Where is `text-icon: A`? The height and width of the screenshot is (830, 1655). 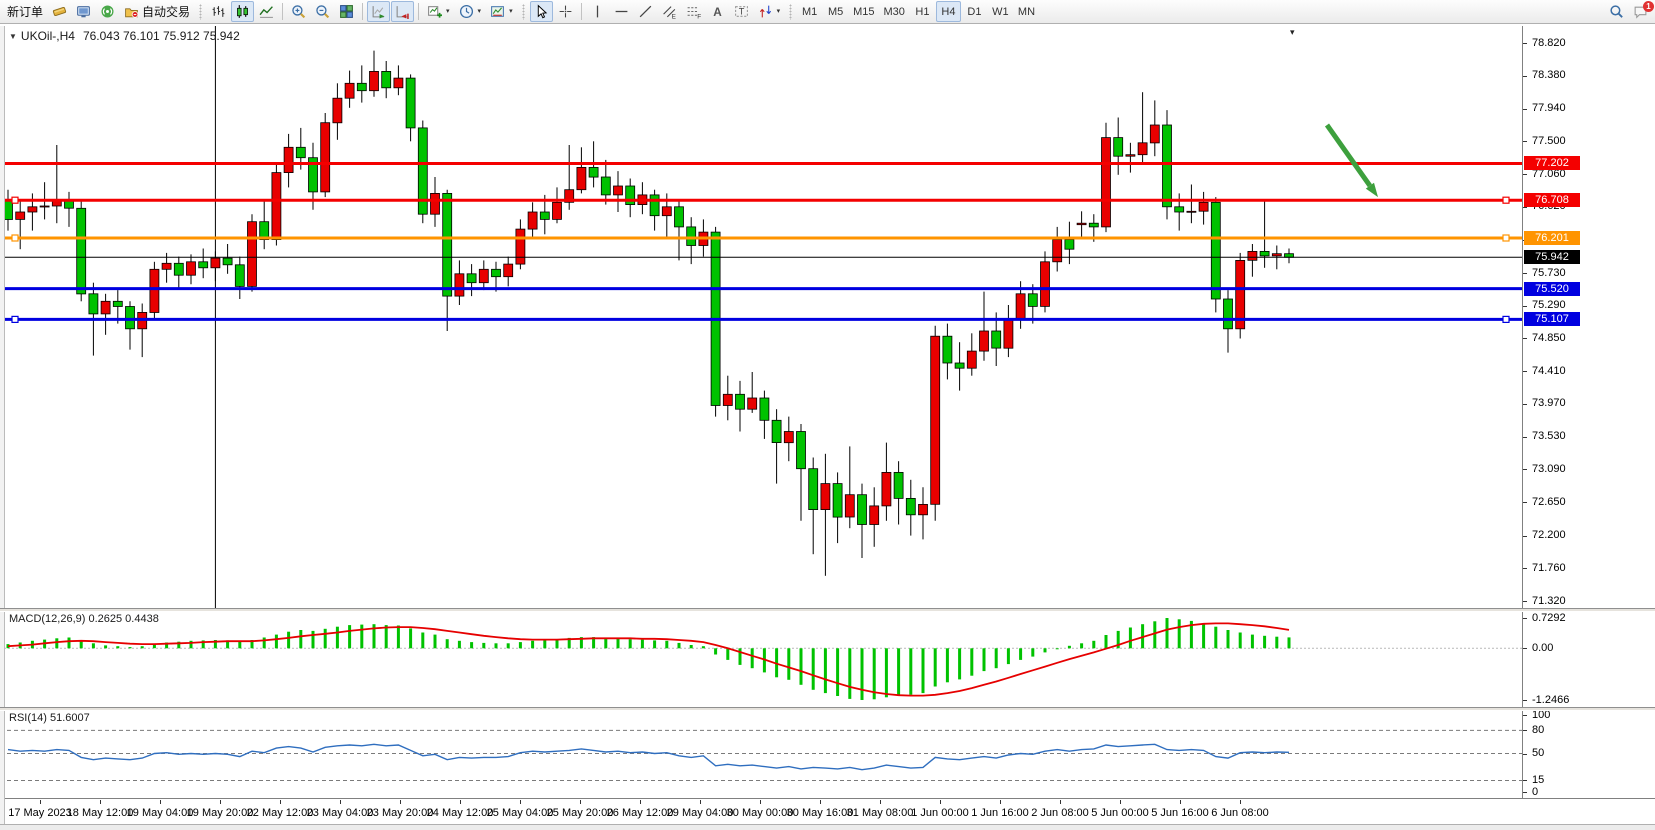
text-icon: A is located at coordinates (717, 11).